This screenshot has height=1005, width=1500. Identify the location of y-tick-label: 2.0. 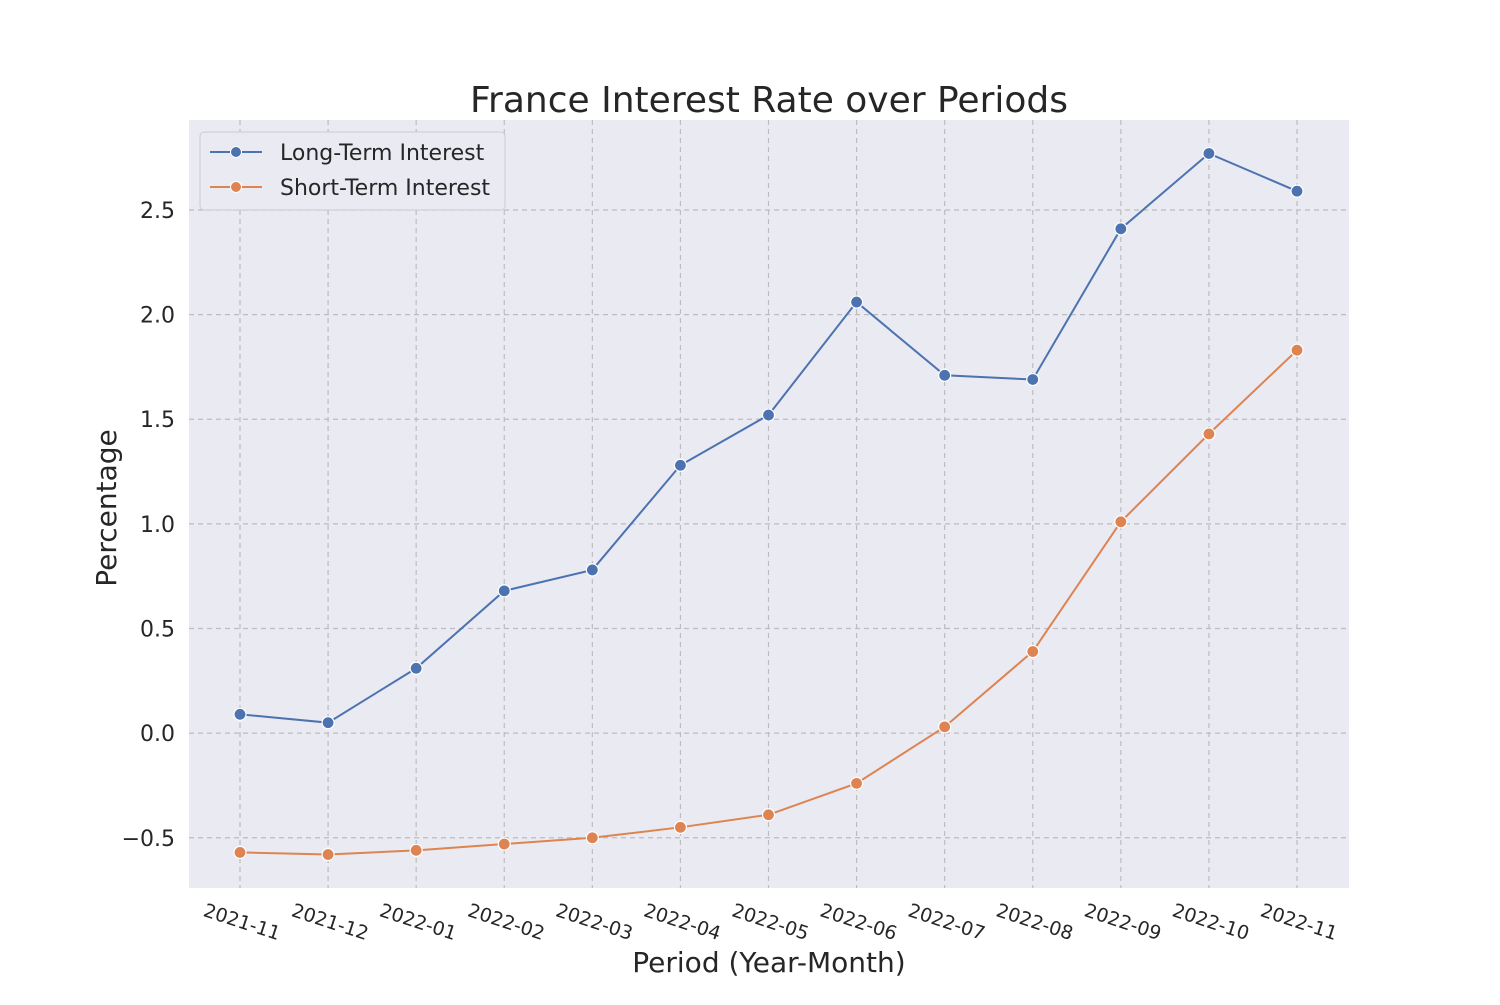
(157, 316).